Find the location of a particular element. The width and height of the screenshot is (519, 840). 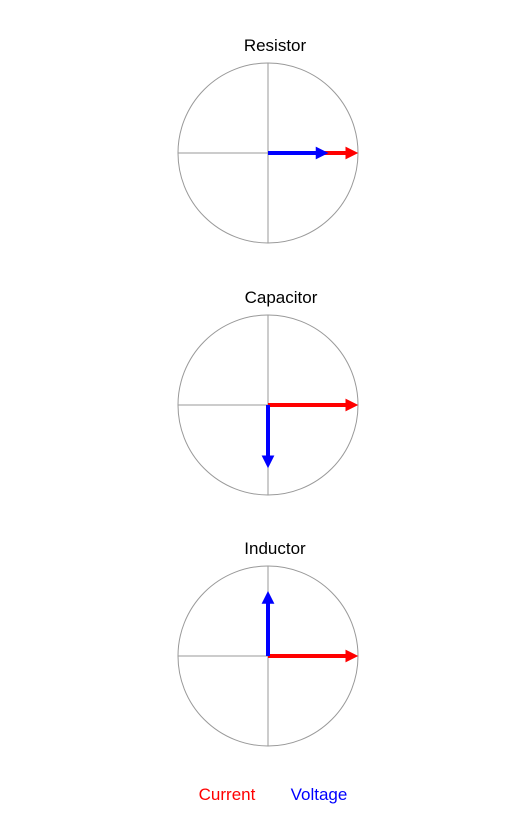

inductor-title: Inductor is located at coordinates (275, 548).